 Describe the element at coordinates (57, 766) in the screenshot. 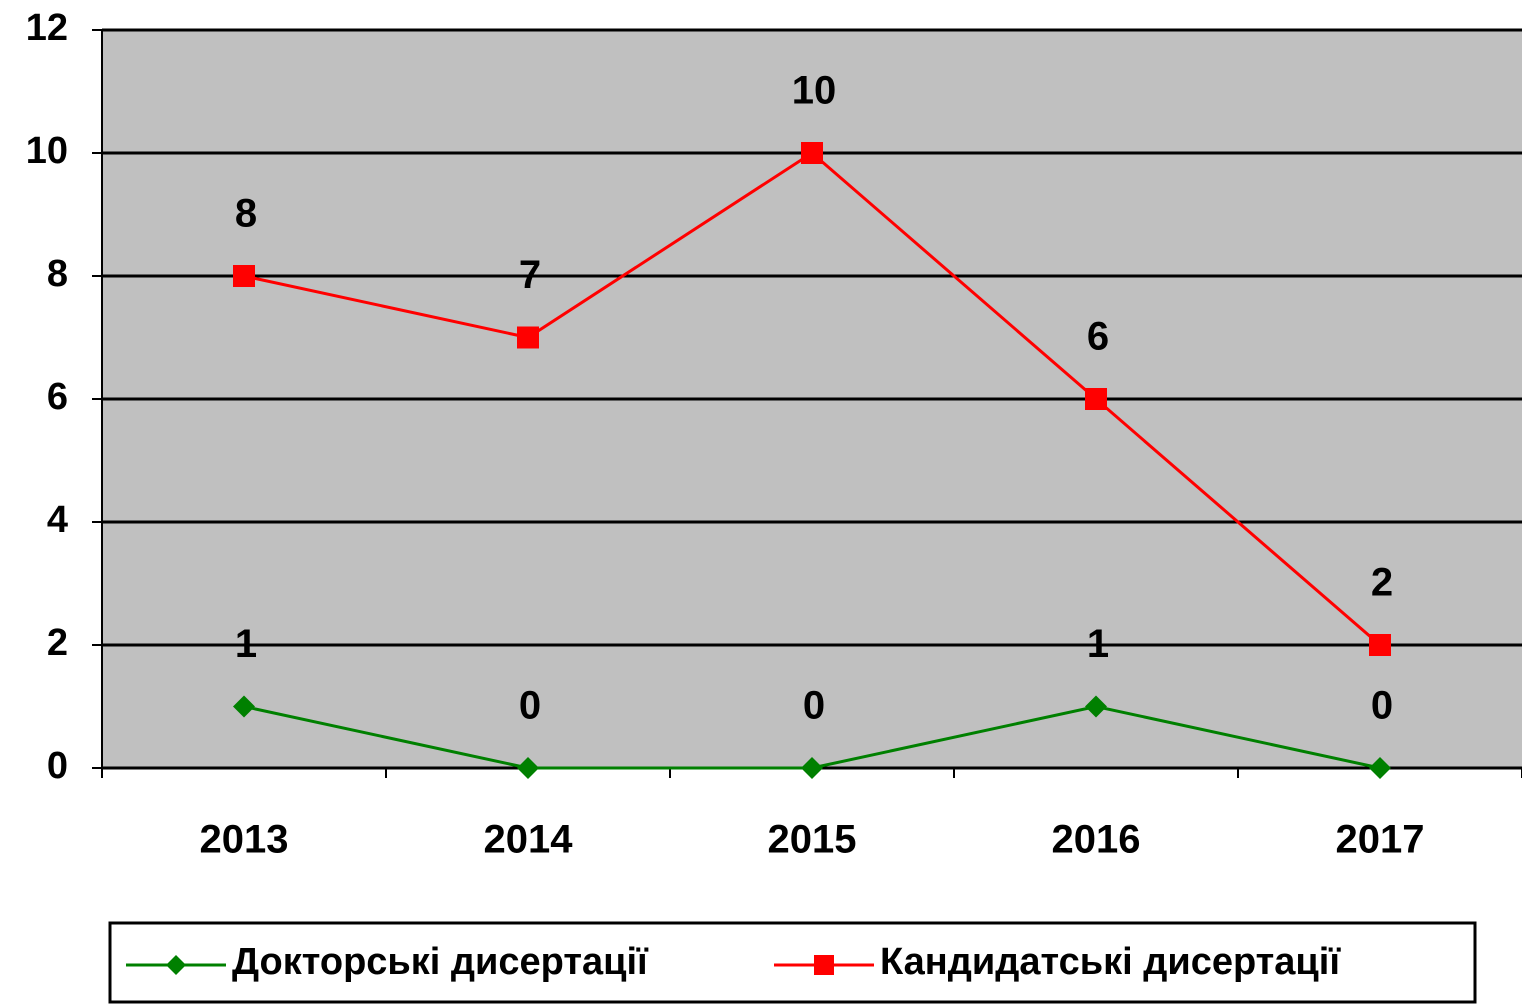

I see `y-tick-label: 0` at that location.